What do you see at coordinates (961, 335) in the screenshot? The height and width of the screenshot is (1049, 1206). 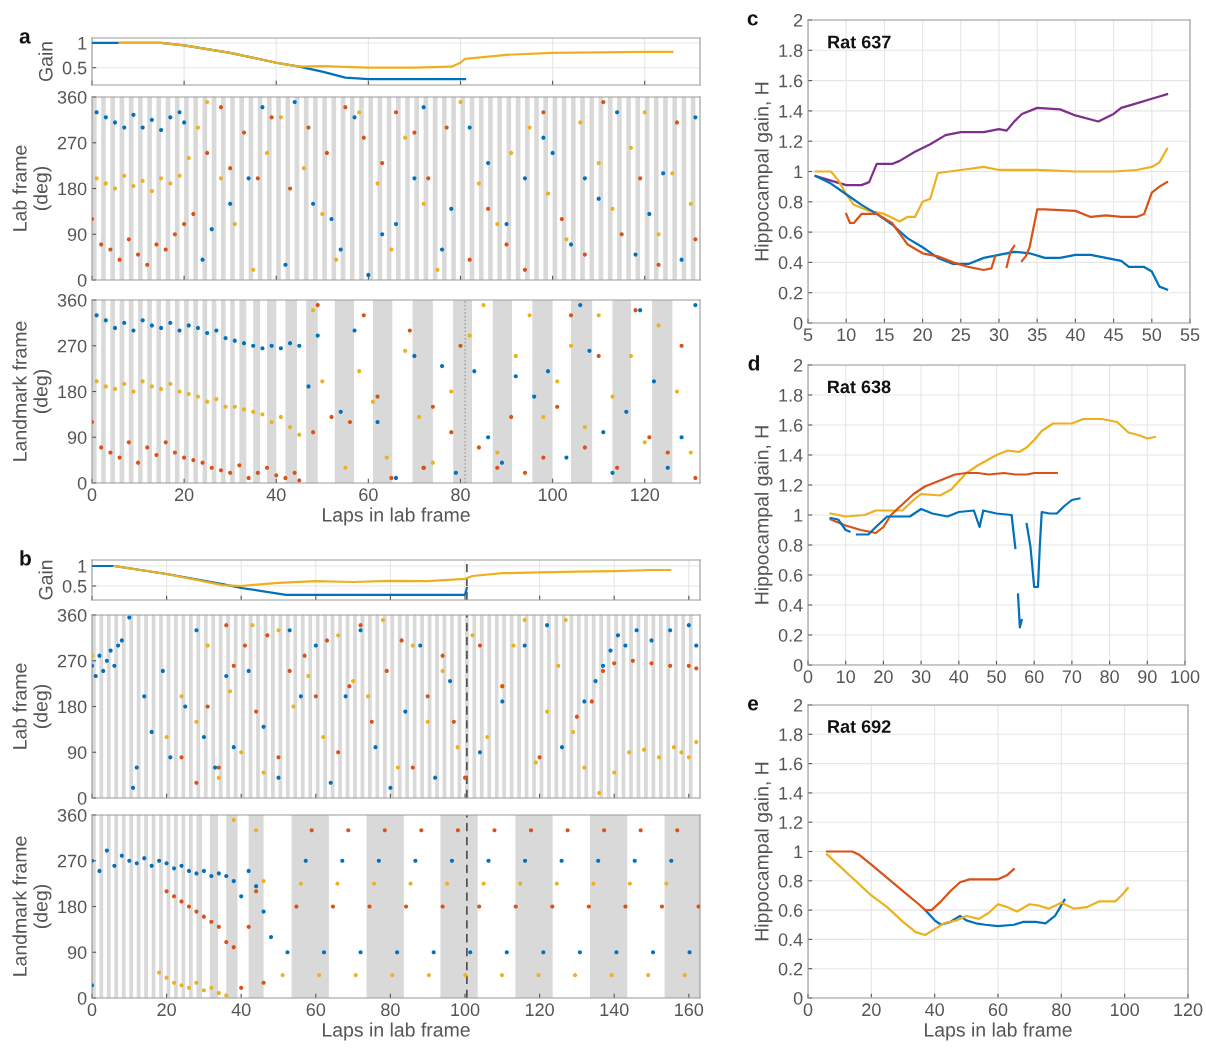 I see `x-tick-label: 25` at bounding box center [961, 335].